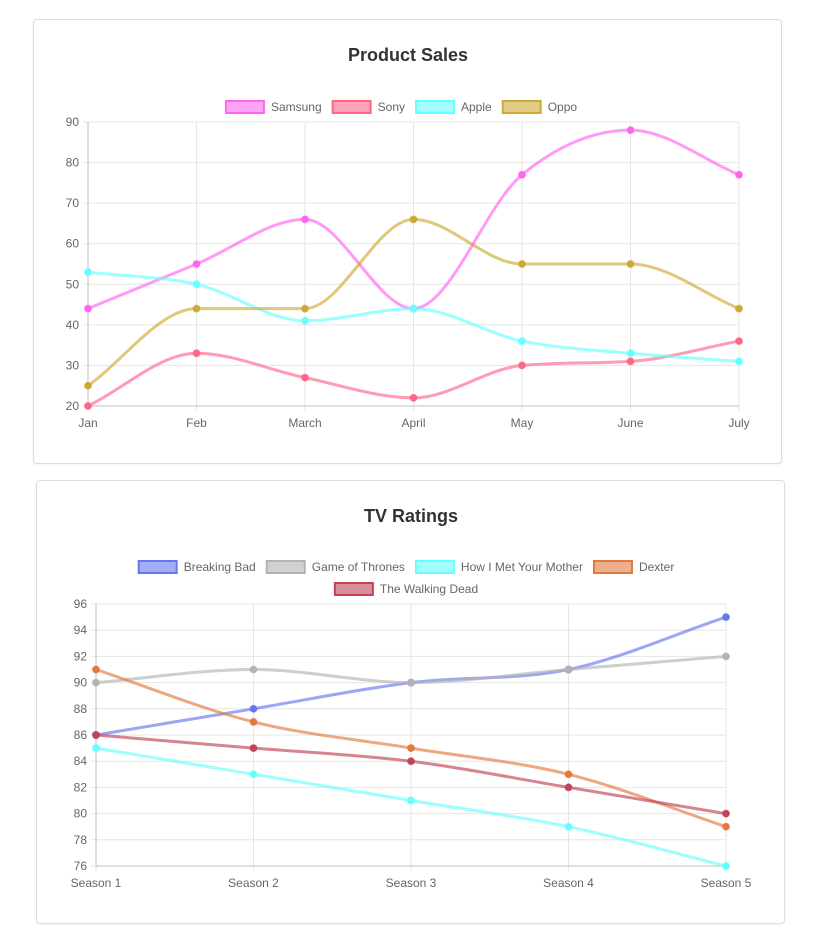  I want to click on y-tick-label: 76, so click(81, 866).